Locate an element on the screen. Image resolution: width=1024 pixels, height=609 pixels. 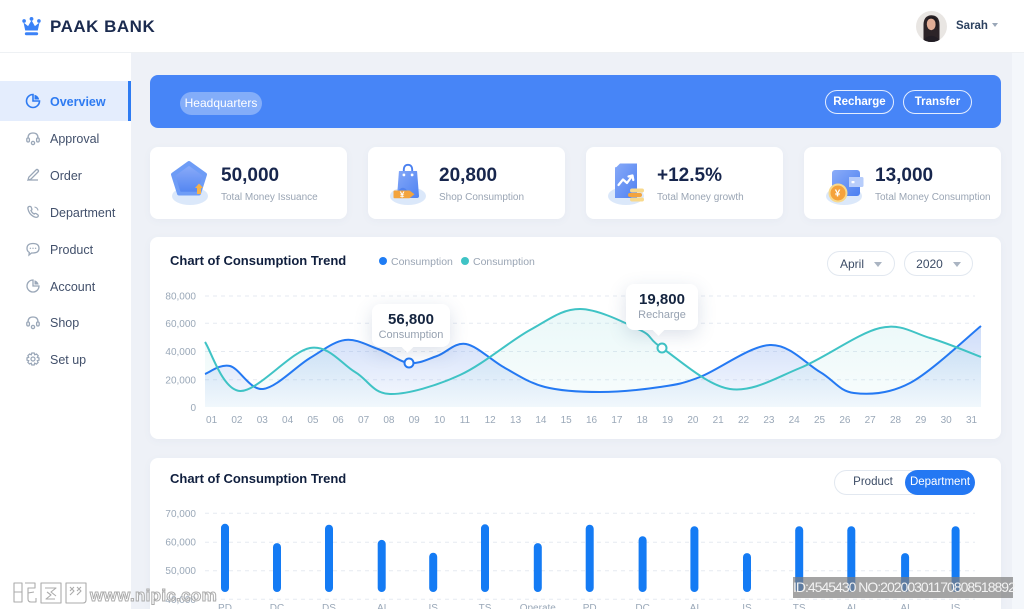
svg-text: 28 is located at coordinates (896, 420).